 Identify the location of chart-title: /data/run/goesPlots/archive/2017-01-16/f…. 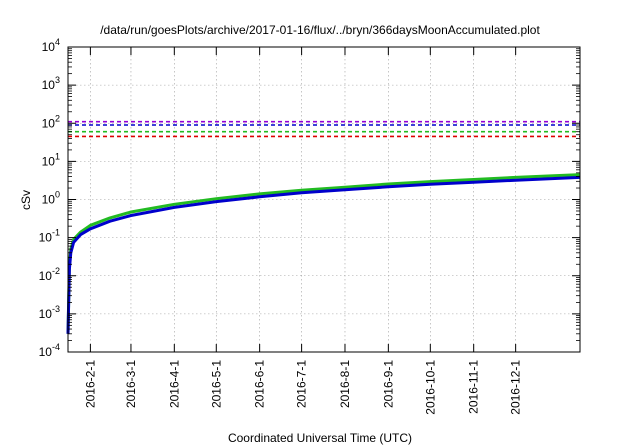
(320, 30).